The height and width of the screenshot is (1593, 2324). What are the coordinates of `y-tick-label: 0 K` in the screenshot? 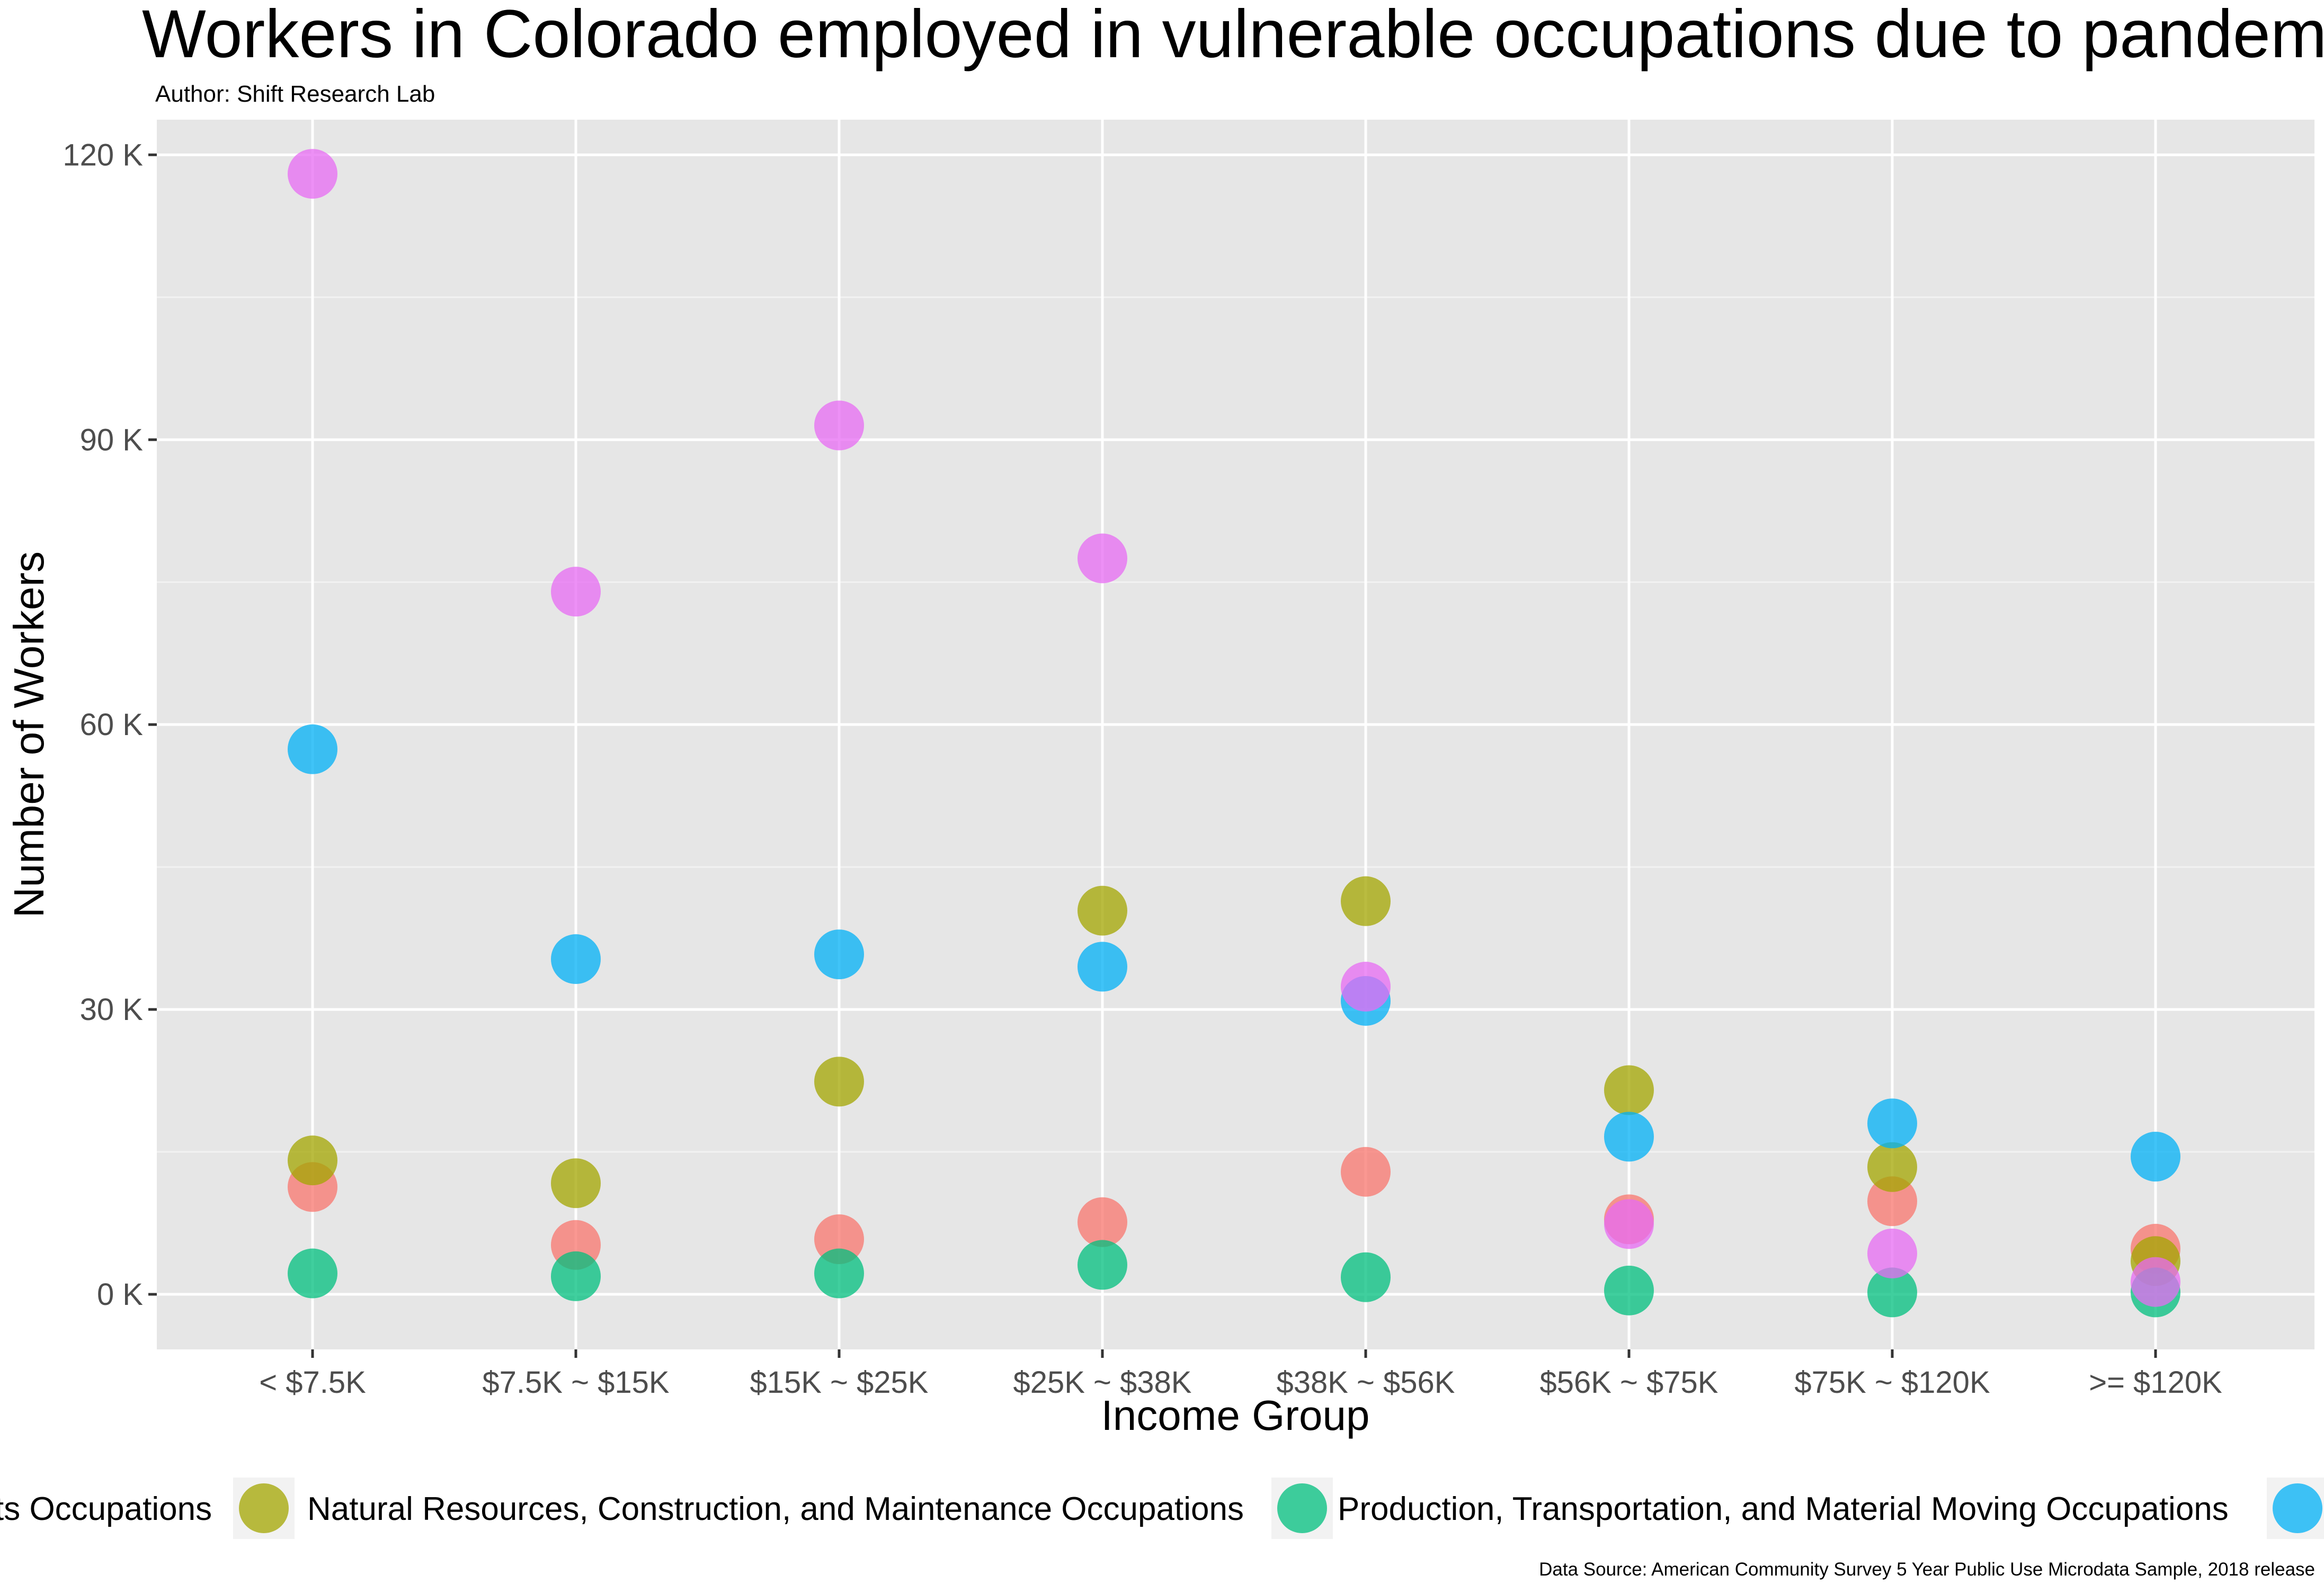 It's located at (120, 1294).